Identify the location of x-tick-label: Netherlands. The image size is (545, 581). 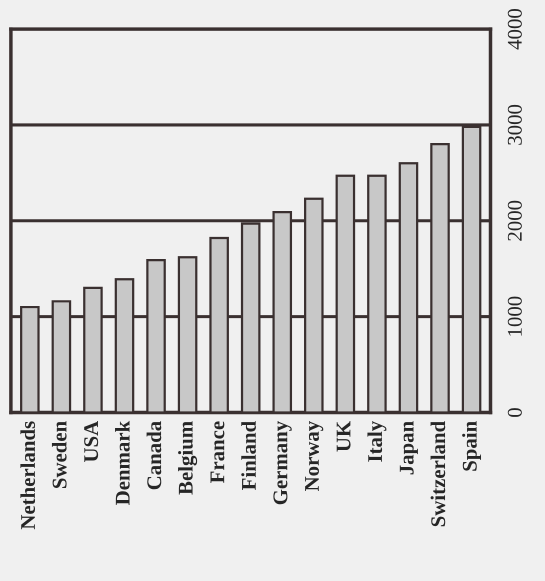
(28, 475).